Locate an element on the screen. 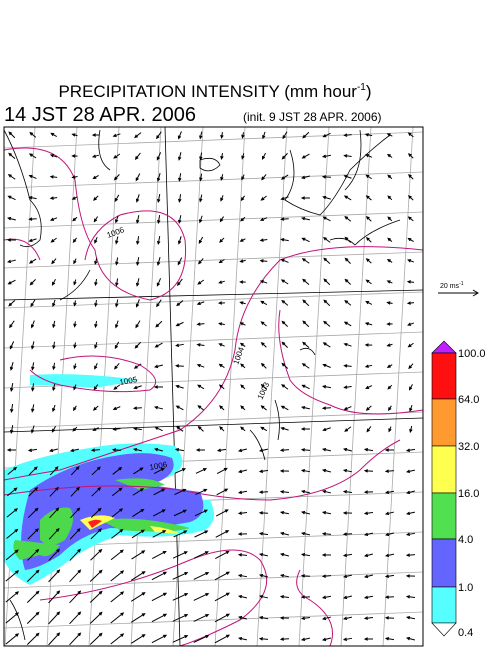 The width and height of the screenshot is (500, 650). wind-reference-label: 20 ms-1 is located at coordinates (452, 285).